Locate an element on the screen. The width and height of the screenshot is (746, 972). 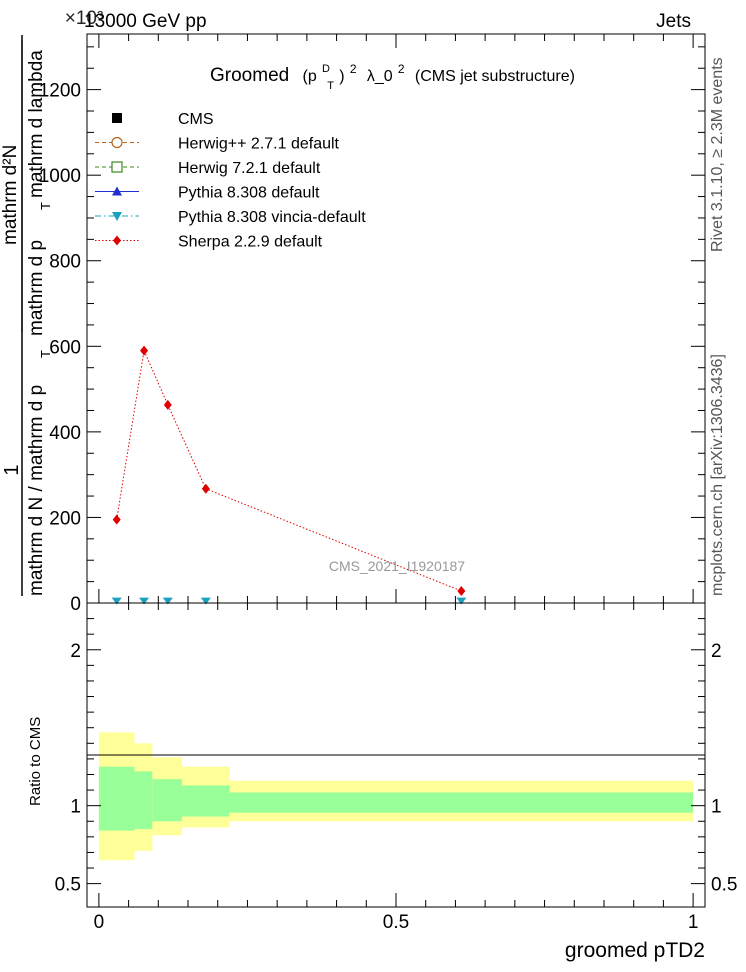
header-energy: 13000 GeV pp is located at coordinates (145, 21).